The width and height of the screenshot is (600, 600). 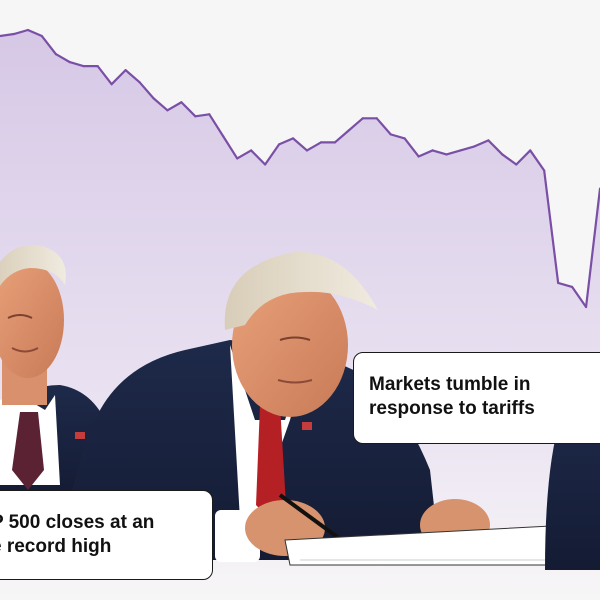 I want to click on annotation-markets-tumble: Markets tumble in response to tariffs, so click(x=476, y=398).